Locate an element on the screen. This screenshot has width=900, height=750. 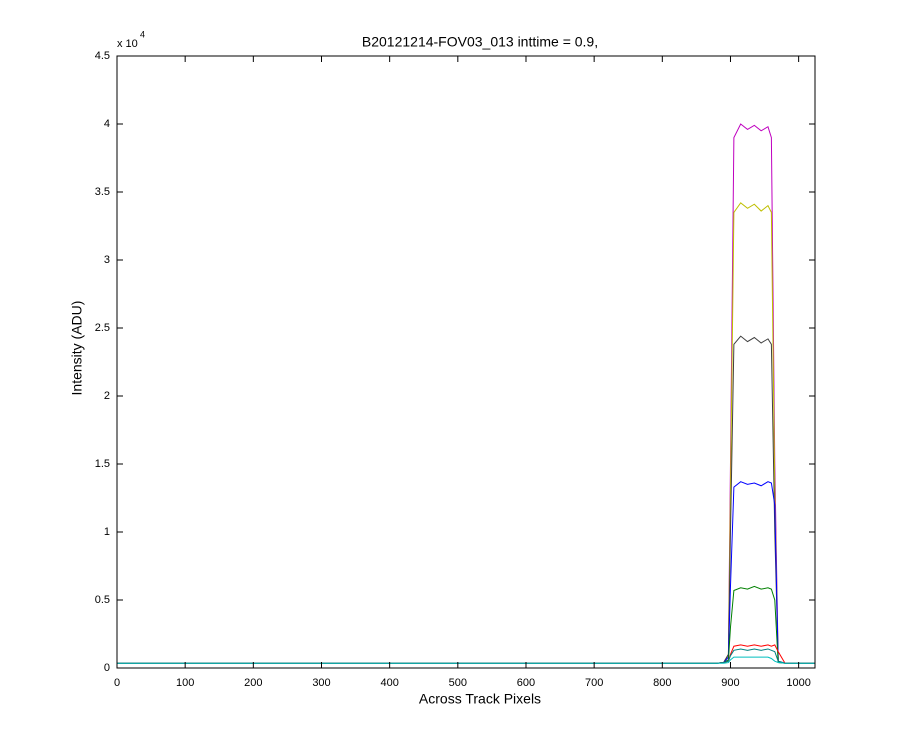
x-tick-label: 400 is located at coordinates (389, 683).